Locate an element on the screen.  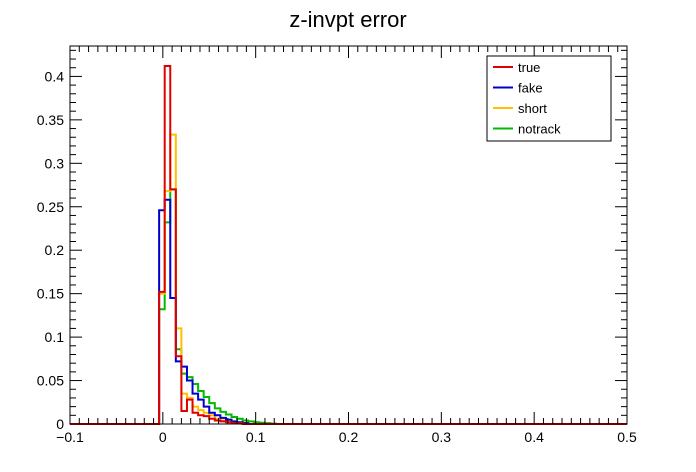
y-tick-label: 0.2 is located at coordinates (55, 250).